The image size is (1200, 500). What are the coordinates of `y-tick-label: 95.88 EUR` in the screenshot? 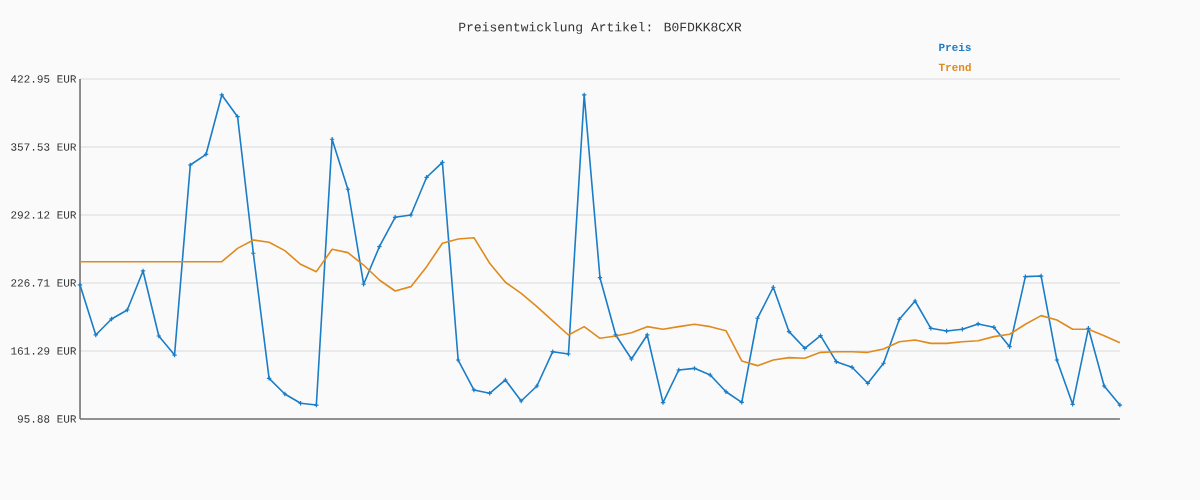 It's located at (47, 419).